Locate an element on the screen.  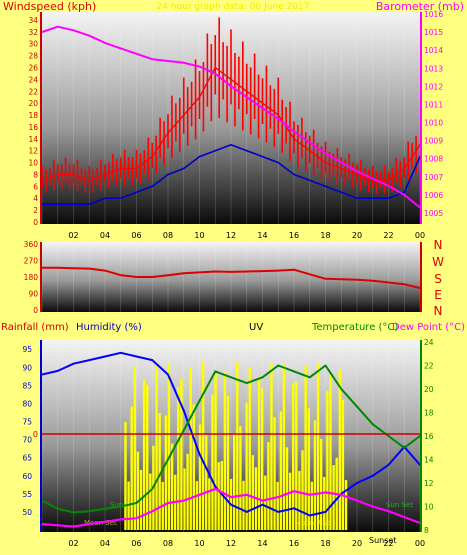
baro-axis-tick: 1008 is located at coordinates (433, 159).